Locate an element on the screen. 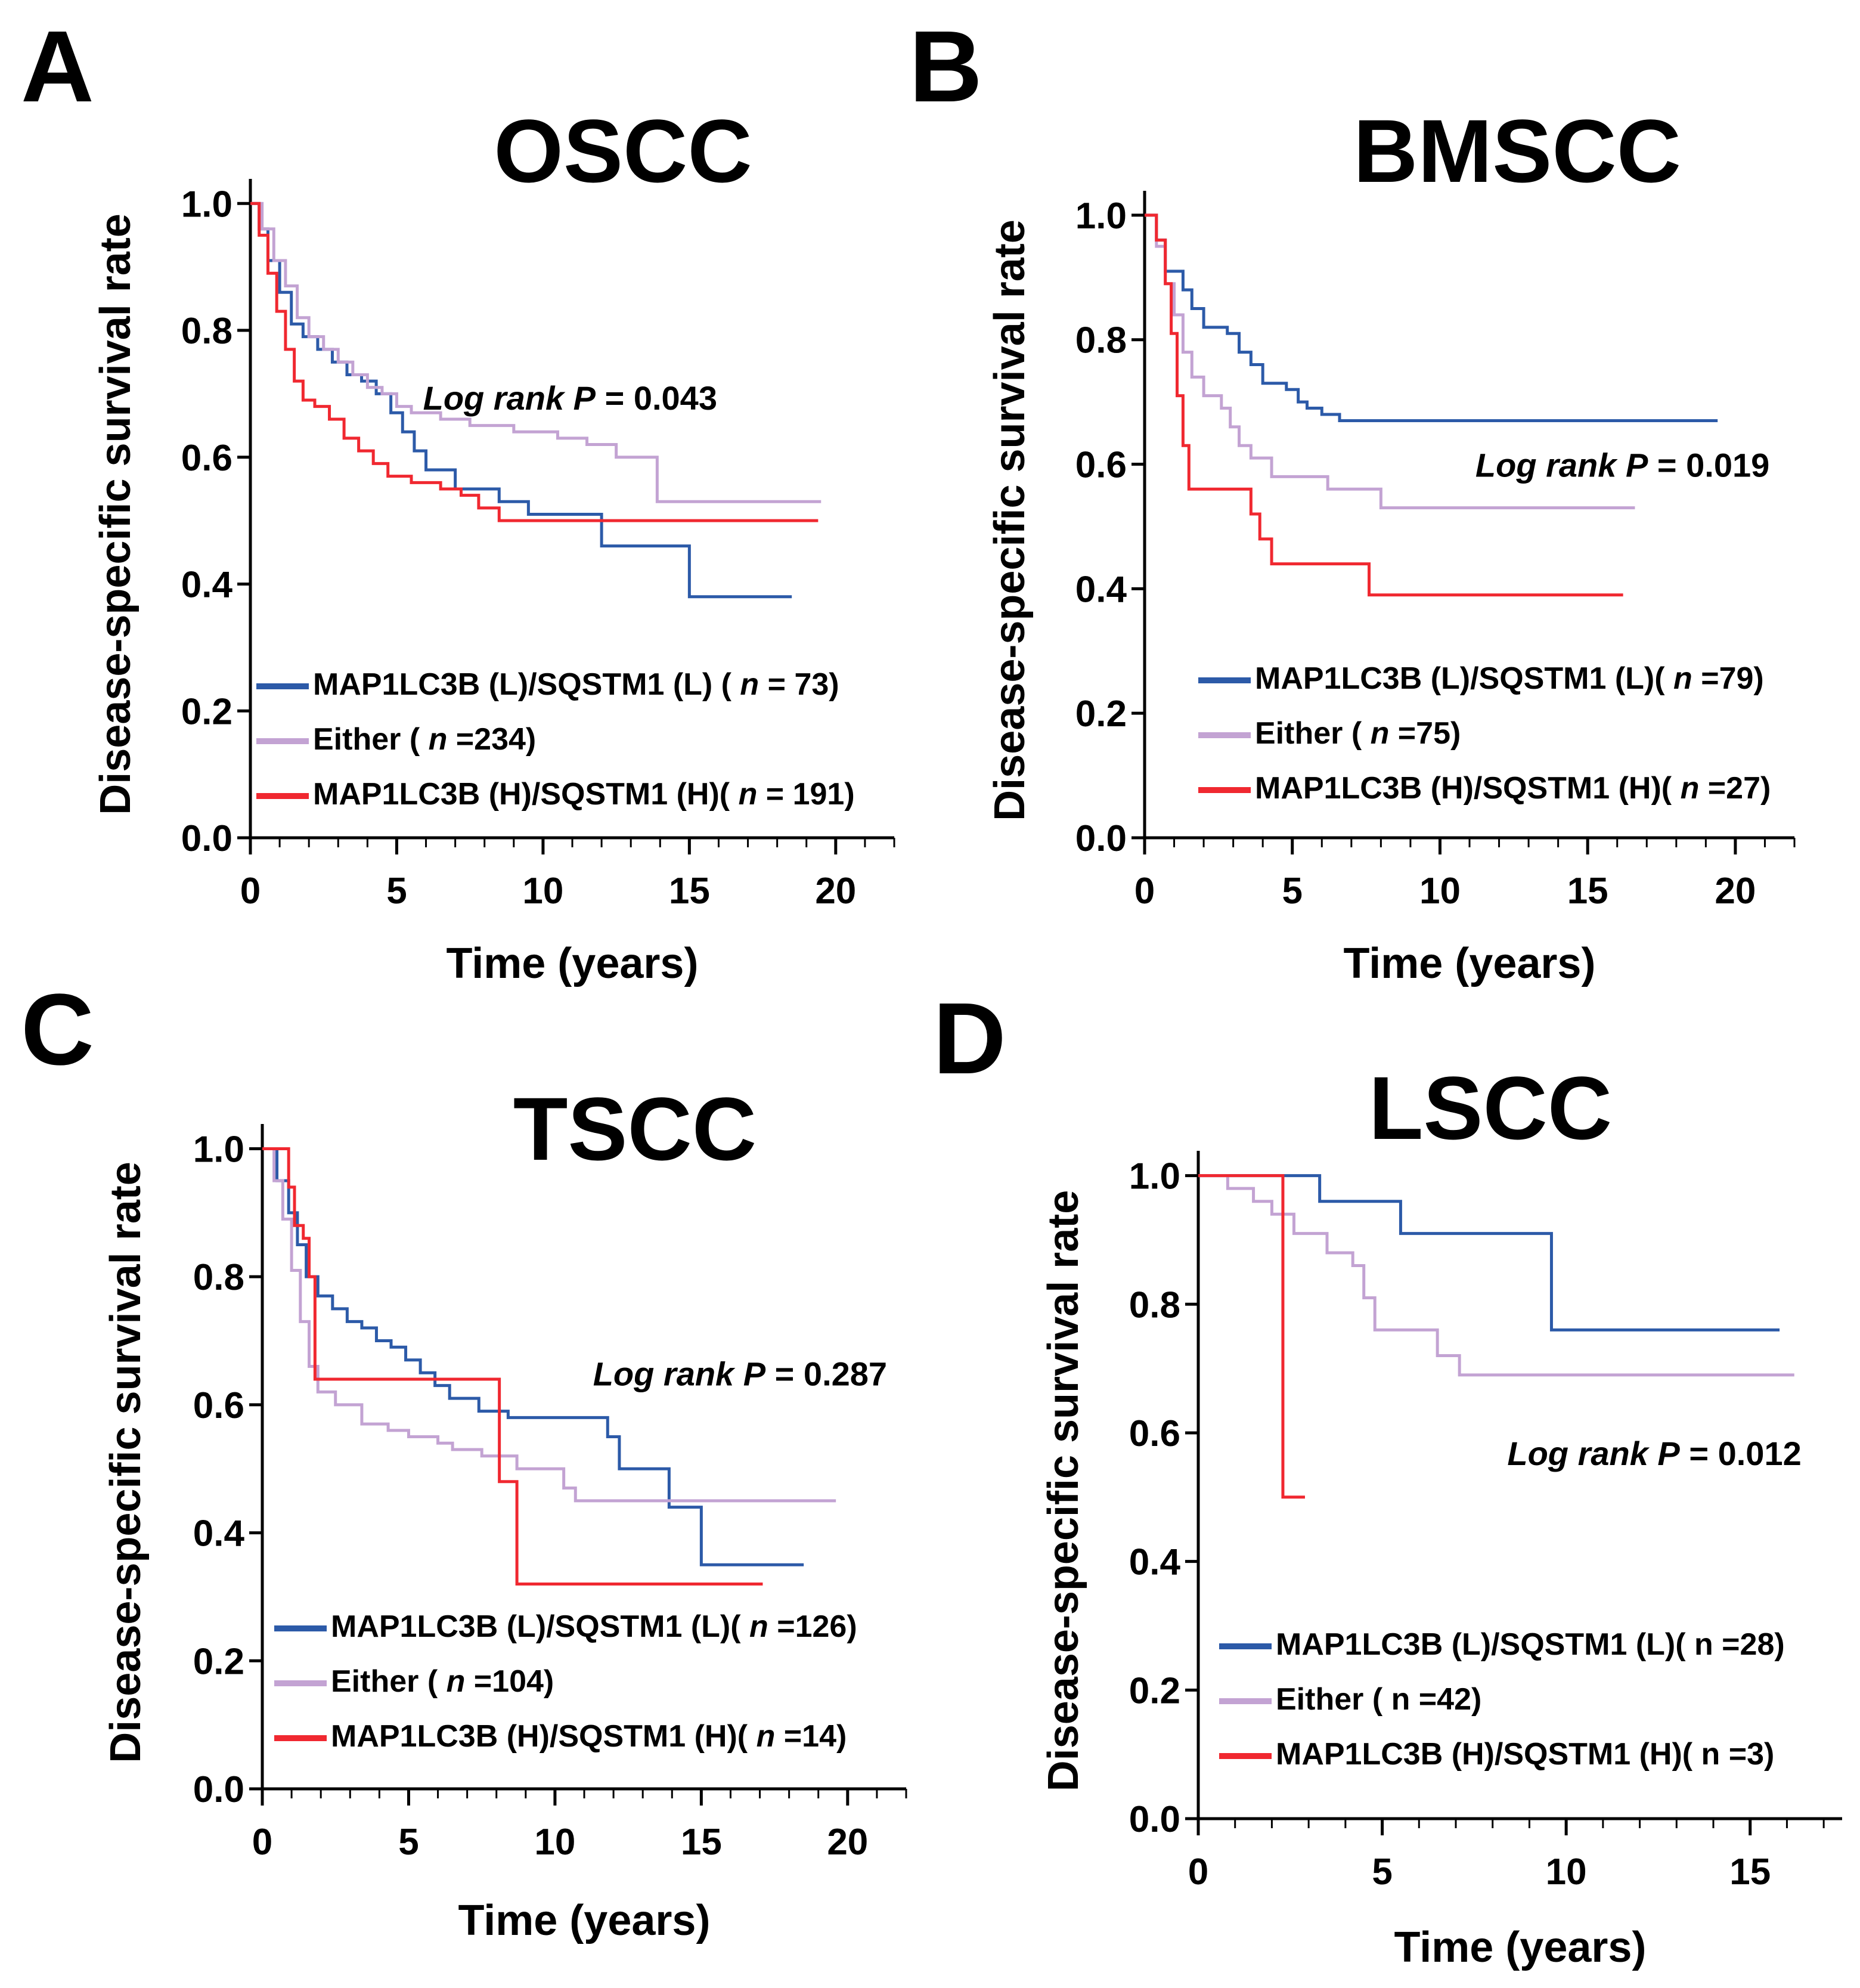 This screenshot has width=1860, height=1988. legend-item-blue: MAP1LC3B (L)/SQSTM1 (L)( n =28) is located at coordinates (1502, 1644).